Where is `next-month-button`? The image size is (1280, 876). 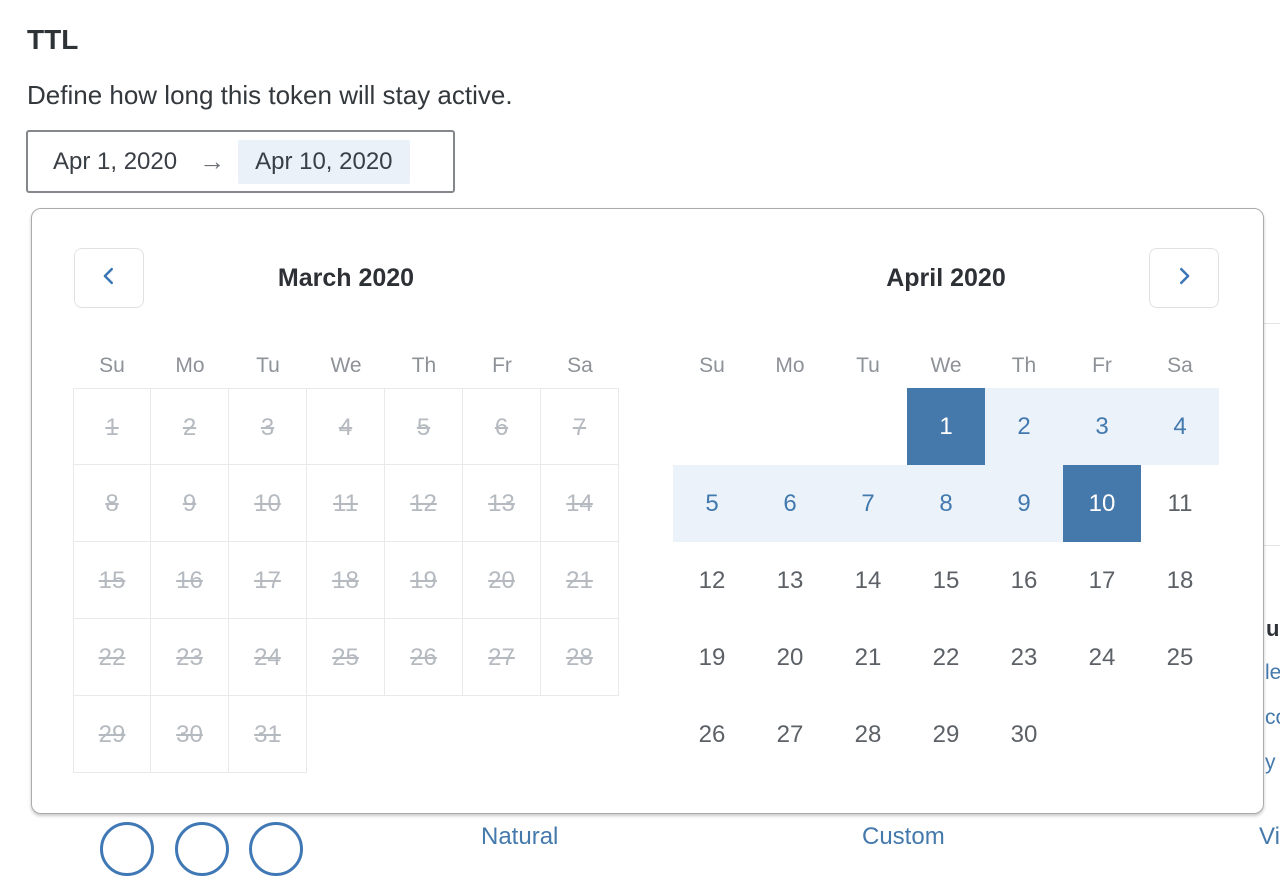 next-month-button is located at coordinates (1184, 278).